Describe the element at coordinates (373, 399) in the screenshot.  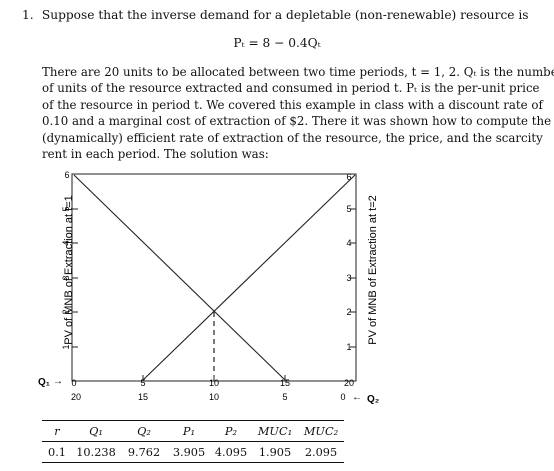
I see `q2-axis-label: Q₂` at that location.